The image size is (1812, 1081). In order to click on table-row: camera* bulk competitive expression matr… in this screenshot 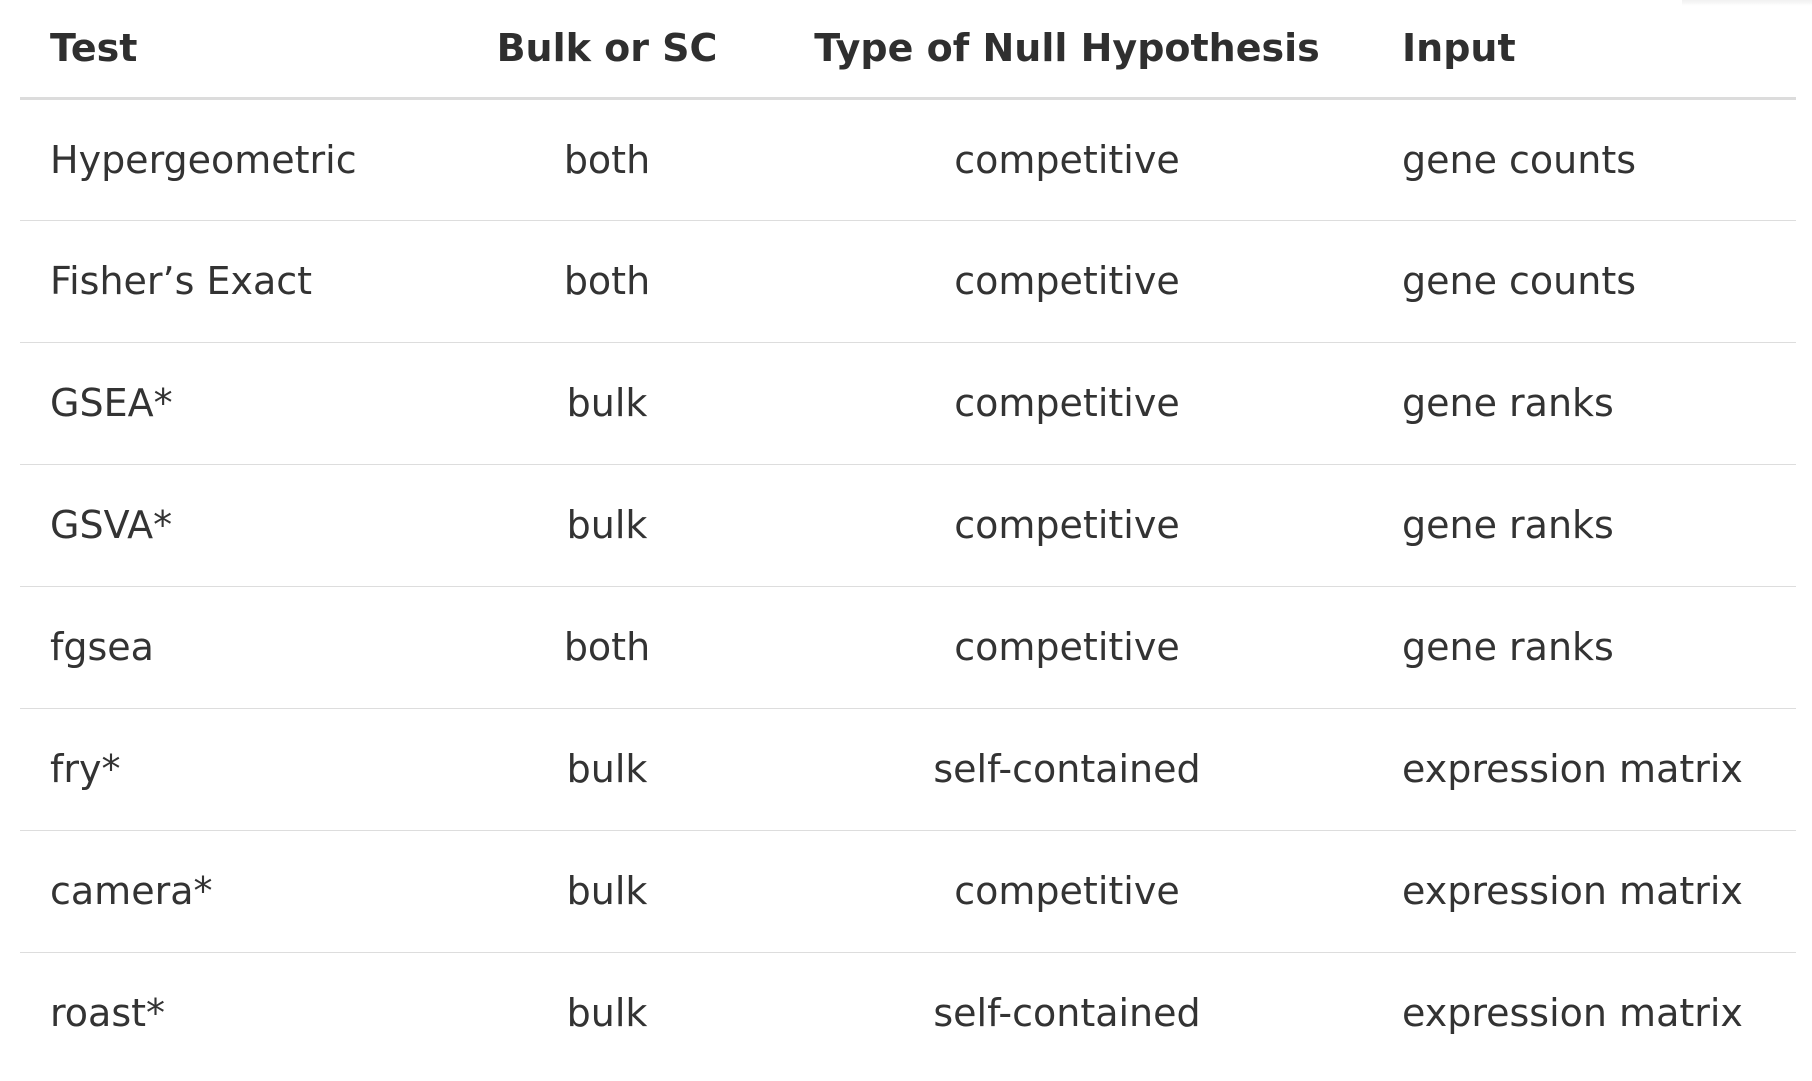, I will do `click(908, 891)`.